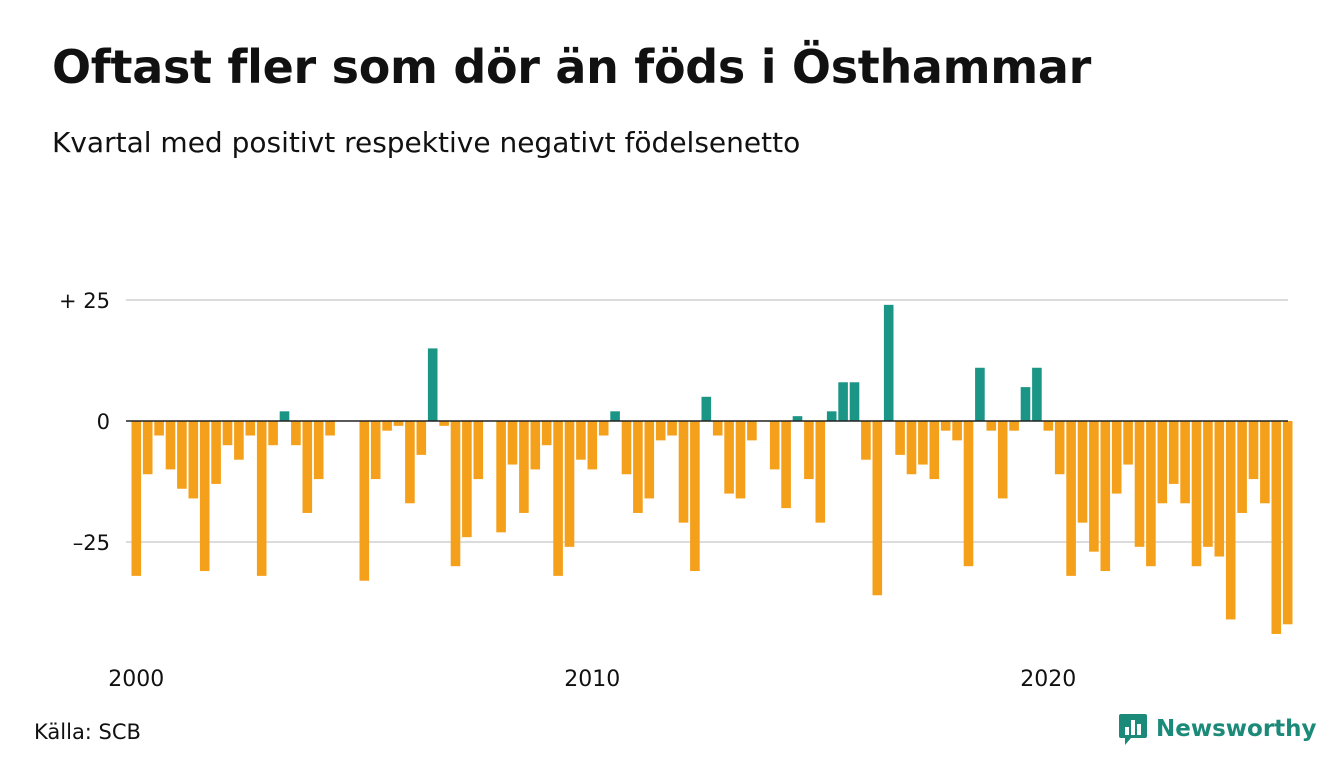  What do you see at coordinates (592, 679) in the screenshot?
I see `x-tick-label: 2010` at bounding box center [592, 679].